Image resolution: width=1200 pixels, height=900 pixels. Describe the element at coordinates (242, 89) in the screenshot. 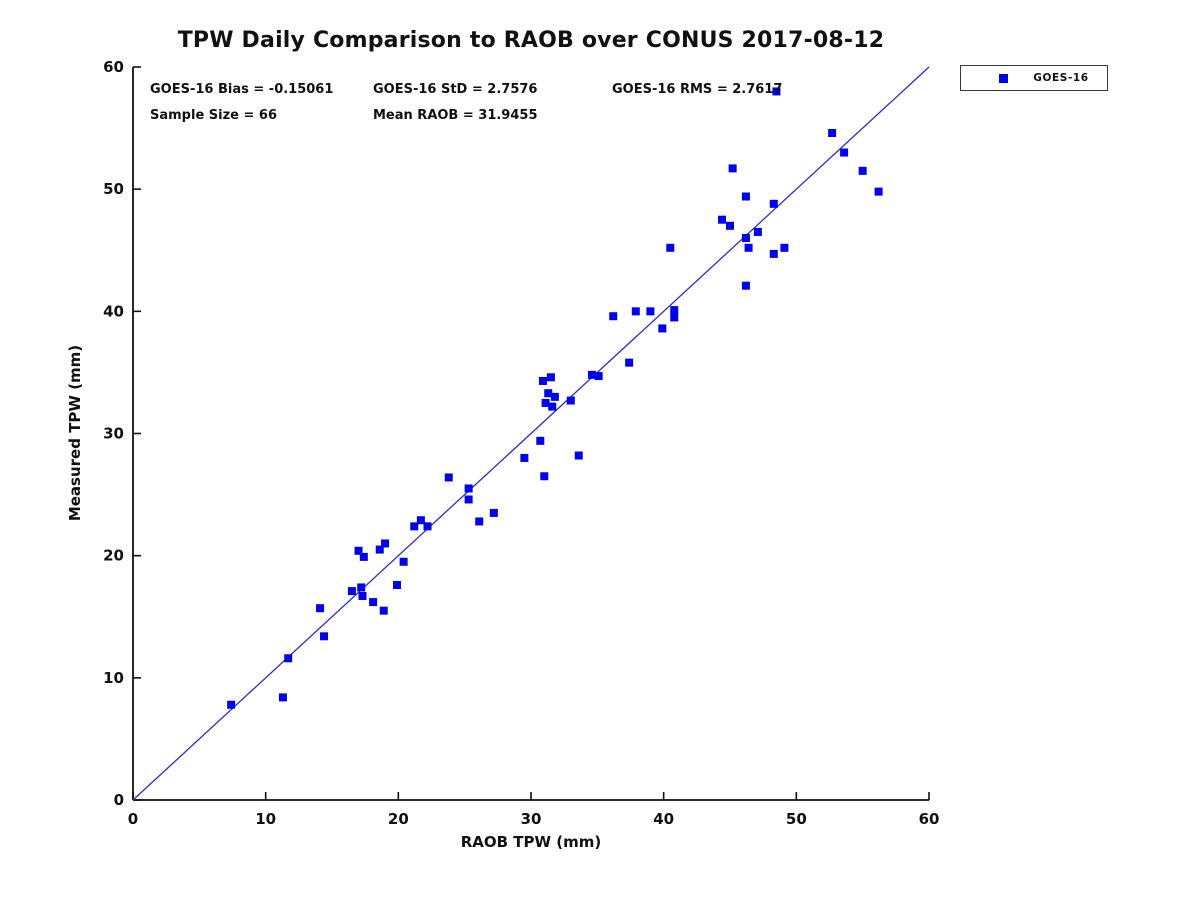

I see `stat-bias: GOES-16 Bias = -0.15061` at that location.